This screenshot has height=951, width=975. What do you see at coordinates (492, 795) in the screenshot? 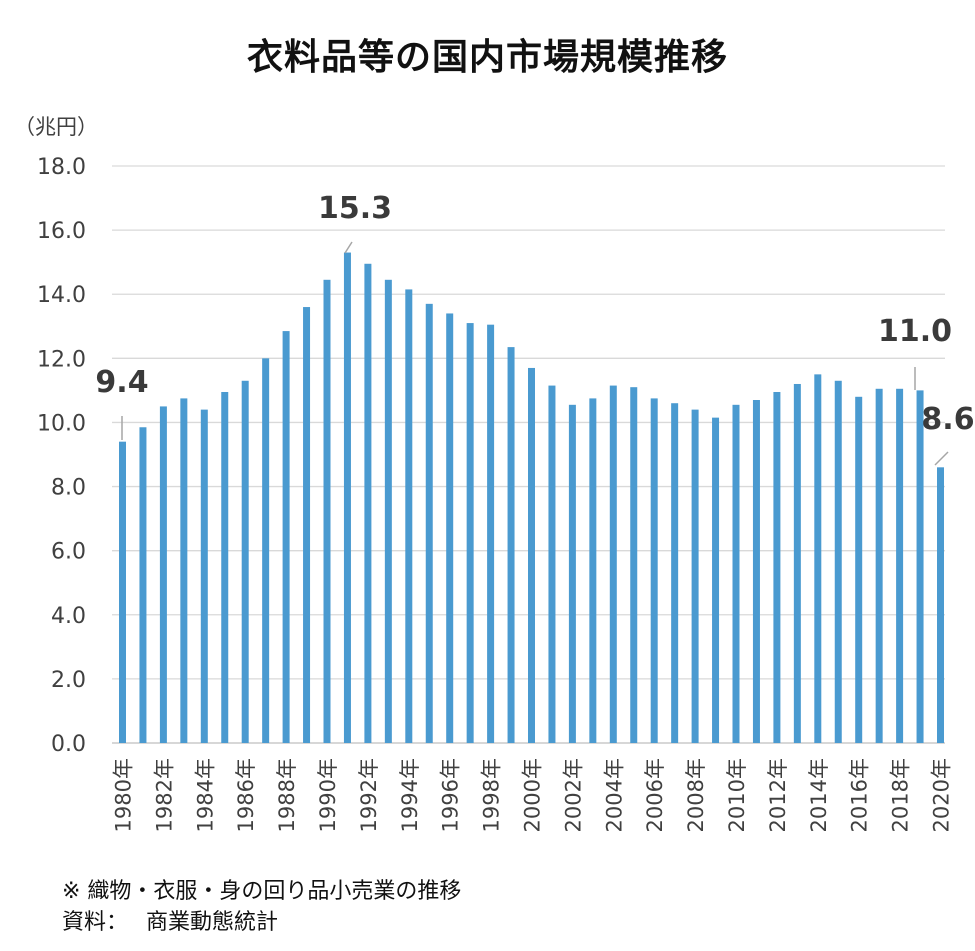
I see `x-tick-label: 1998年` at bounding box center [492, 795].